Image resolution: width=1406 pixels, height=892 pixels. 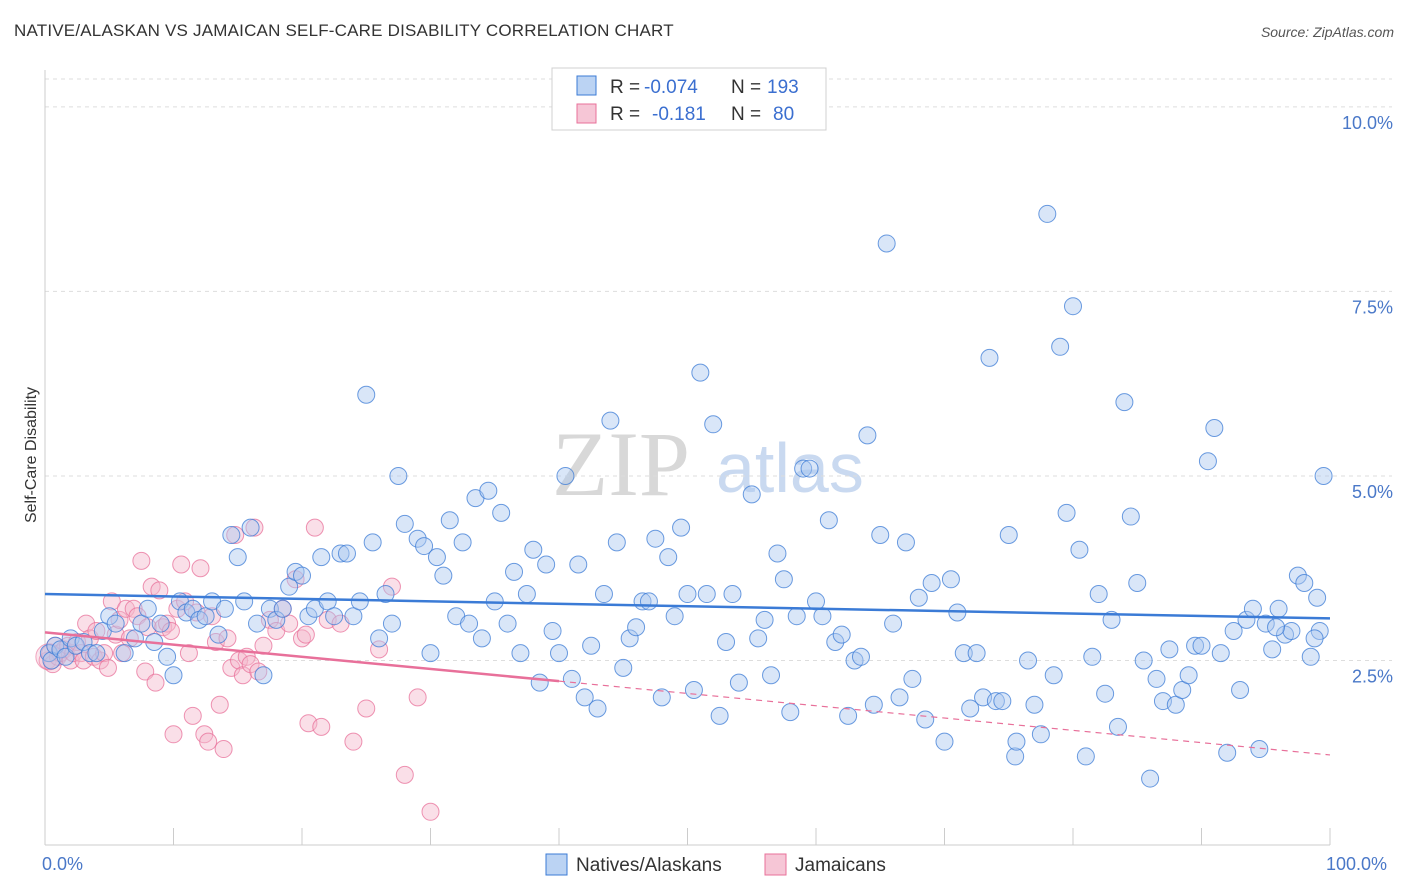 I want to click on trend-line-jamaicans-extrapolated, so click(x=944, y=718).